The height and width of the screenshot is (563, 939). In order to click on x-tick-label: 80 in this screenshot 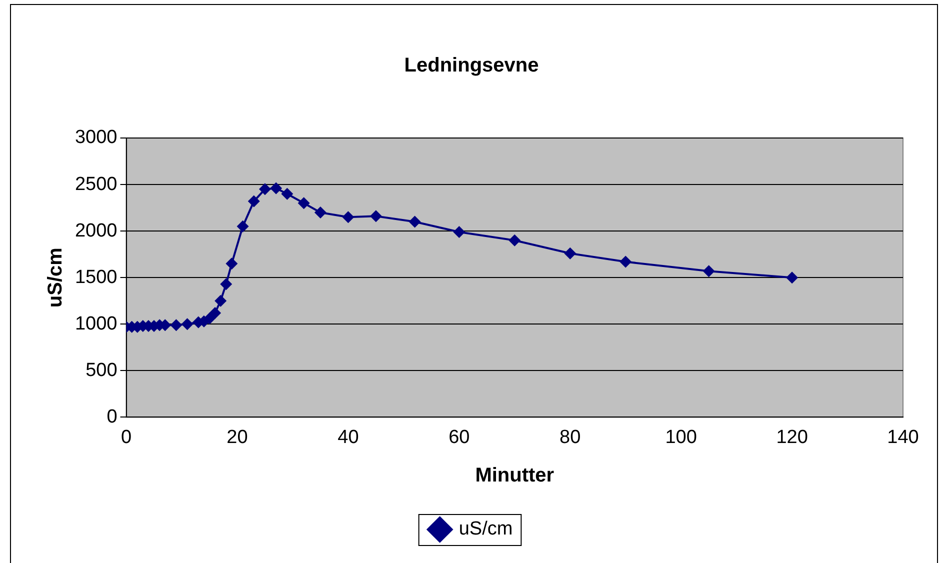, I will do `click(570, 437)`.